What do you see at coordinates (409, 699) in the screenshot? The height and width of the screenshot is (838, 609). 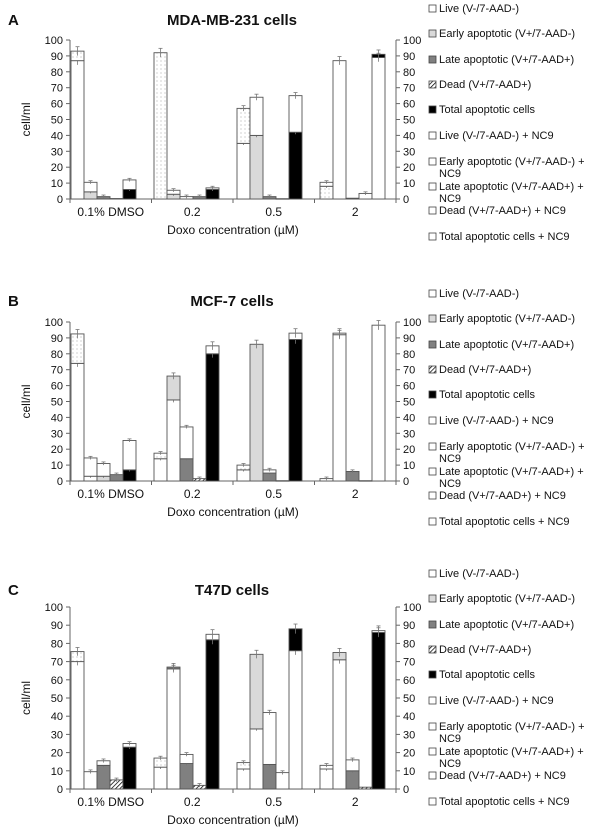 I see `y2-tick-label: 50` at bounding box center [409, 699].